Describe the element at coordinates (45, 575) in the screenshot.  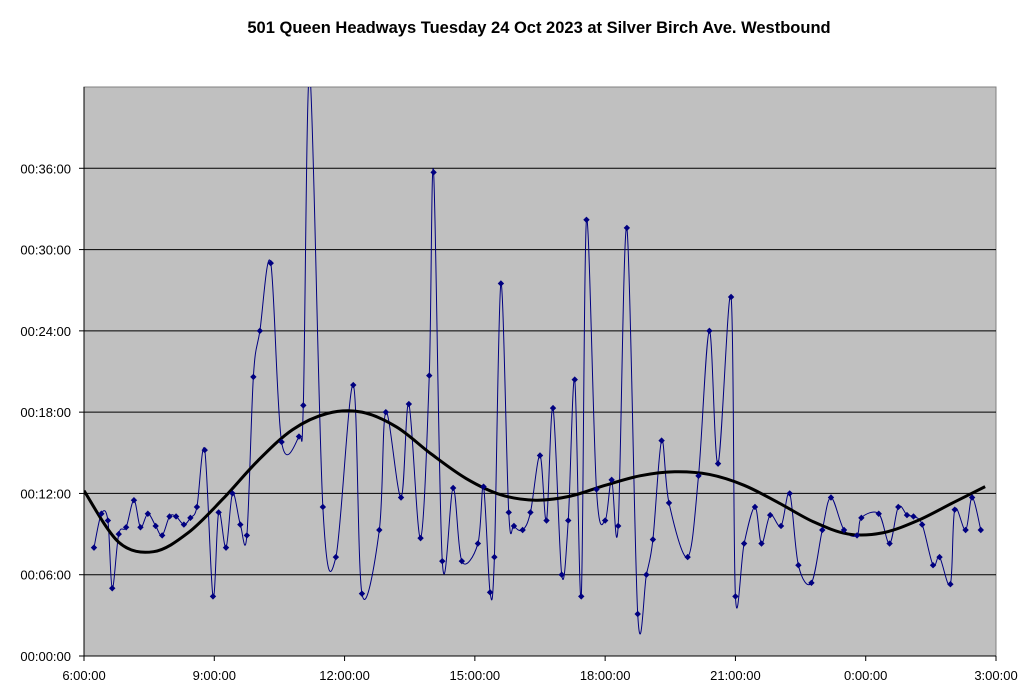
I see `y-tick-label: 00:06:00` at that location.